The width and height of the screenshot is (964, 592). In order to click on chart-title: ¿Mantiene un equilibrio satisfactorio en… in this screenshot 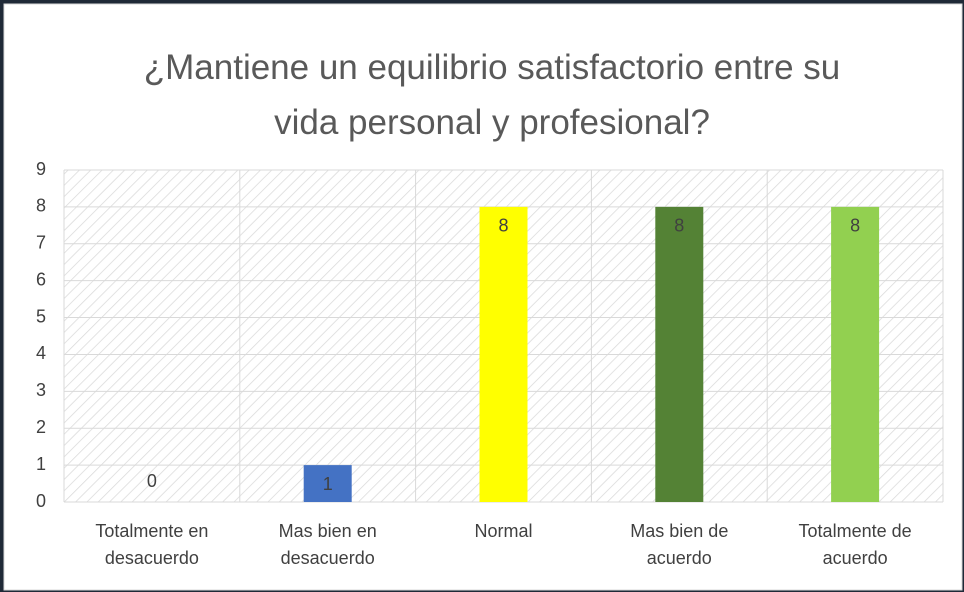, I will do `click(492, 95)`.